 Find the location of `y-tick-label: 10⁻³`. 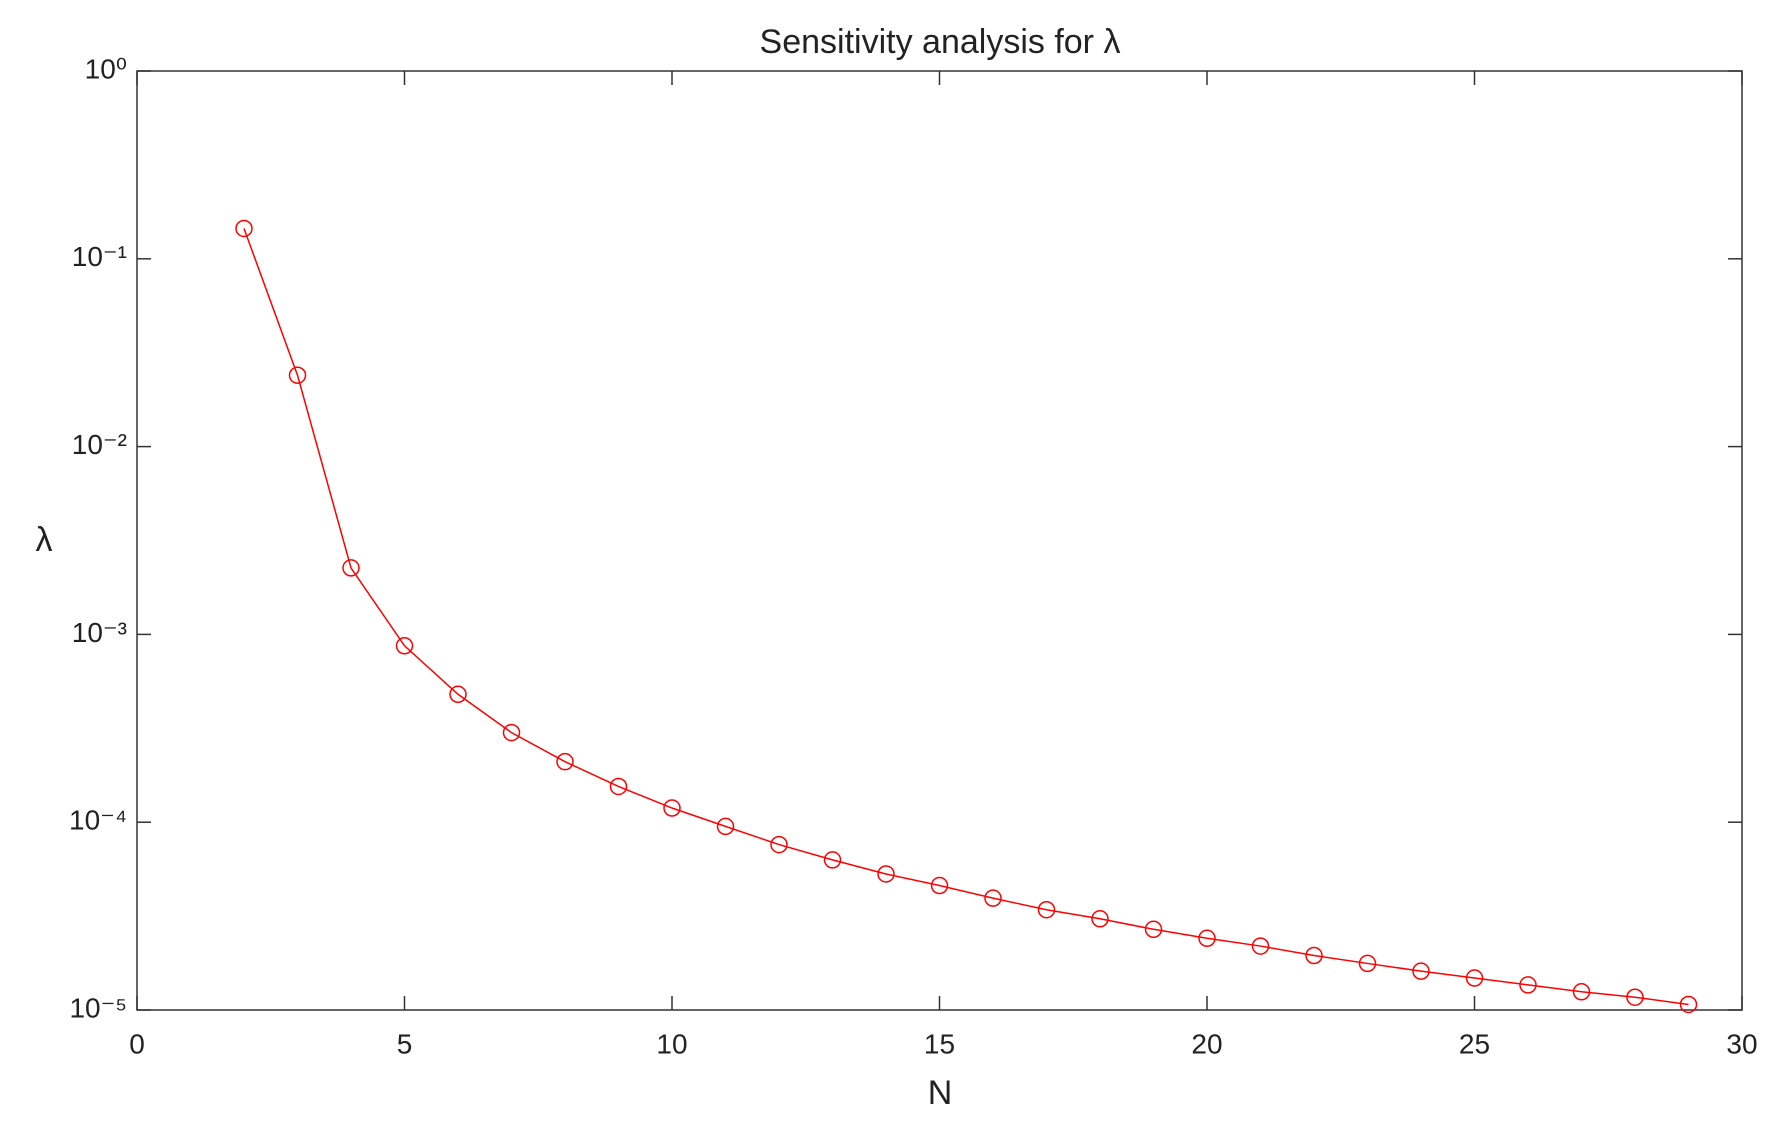

y-tick-label: 10⁻³ is located at coordinates (99, 632).